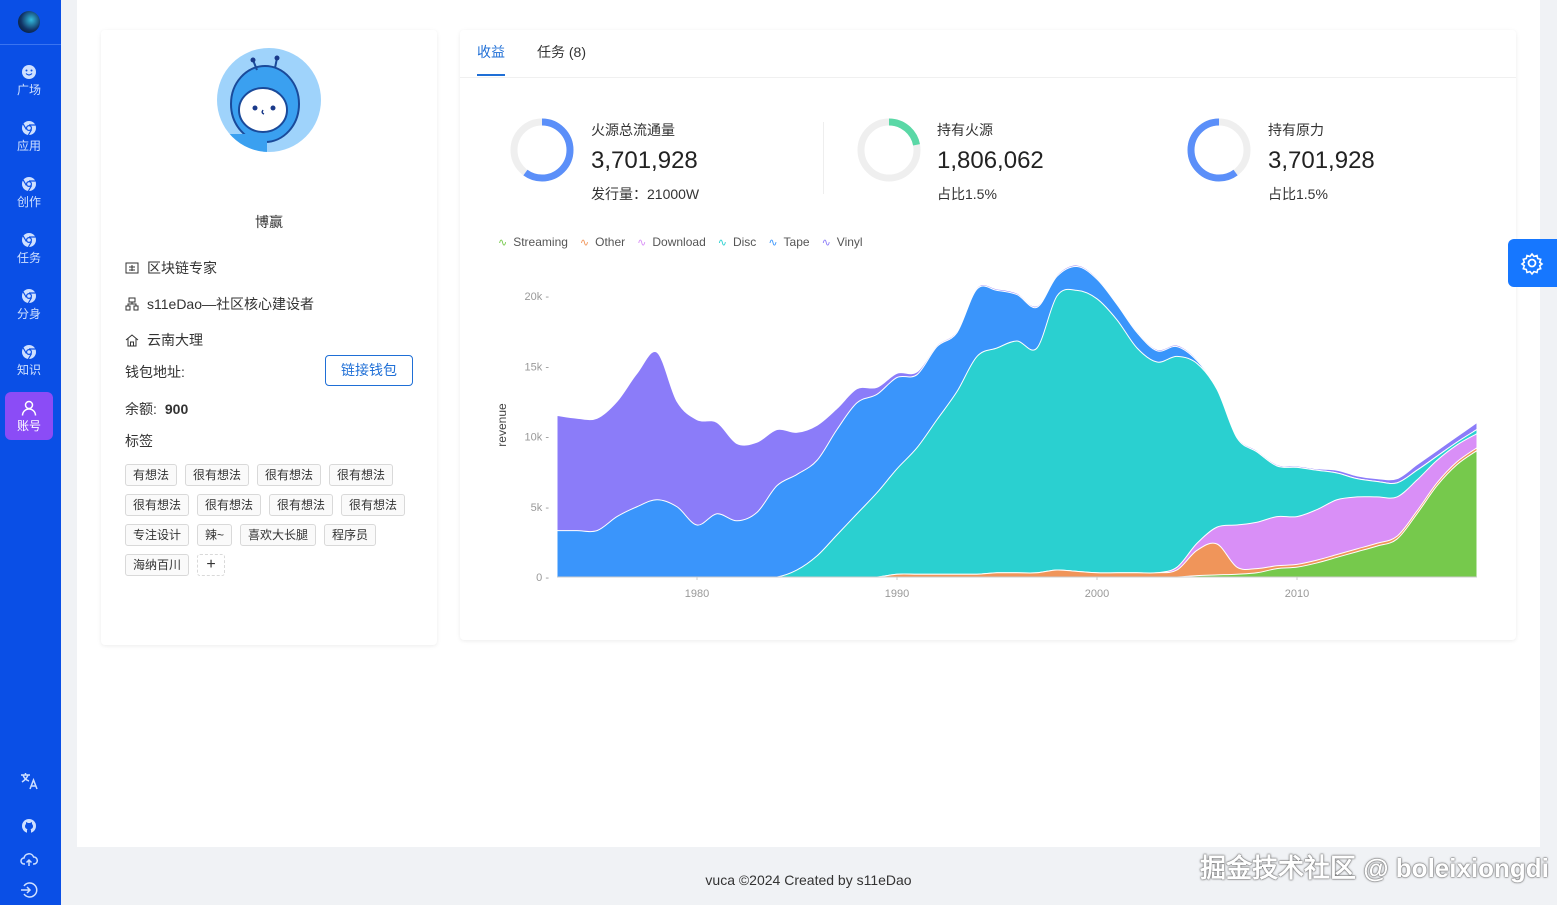 The height and width of the screenshot is (905, 1557). I want to click on sidebar-item-4: 分身, so click(29, 304).